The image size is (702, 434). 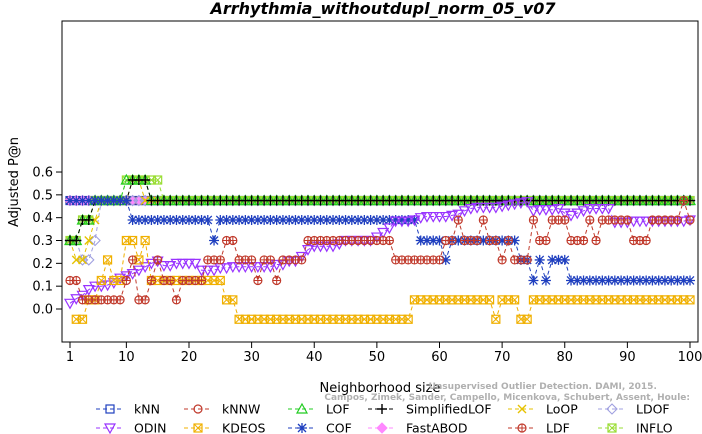 I want to click on point-simplifiedlof, so click(x=76, y=240).